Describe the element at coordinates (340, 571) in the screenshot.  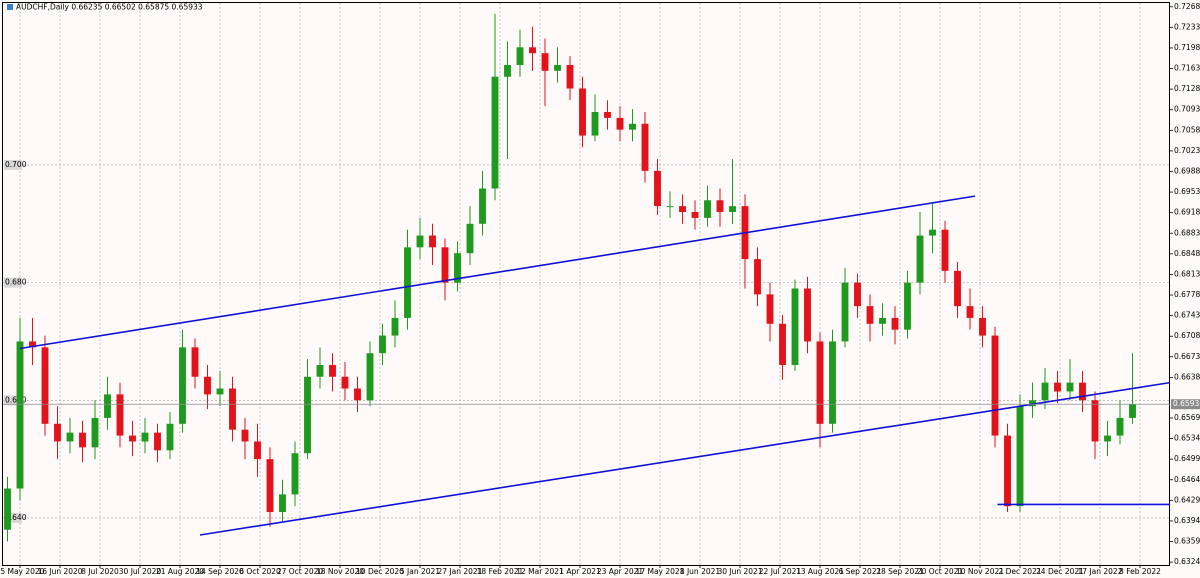
I see `x-tick-label: 18 Nov 2020` at that location.